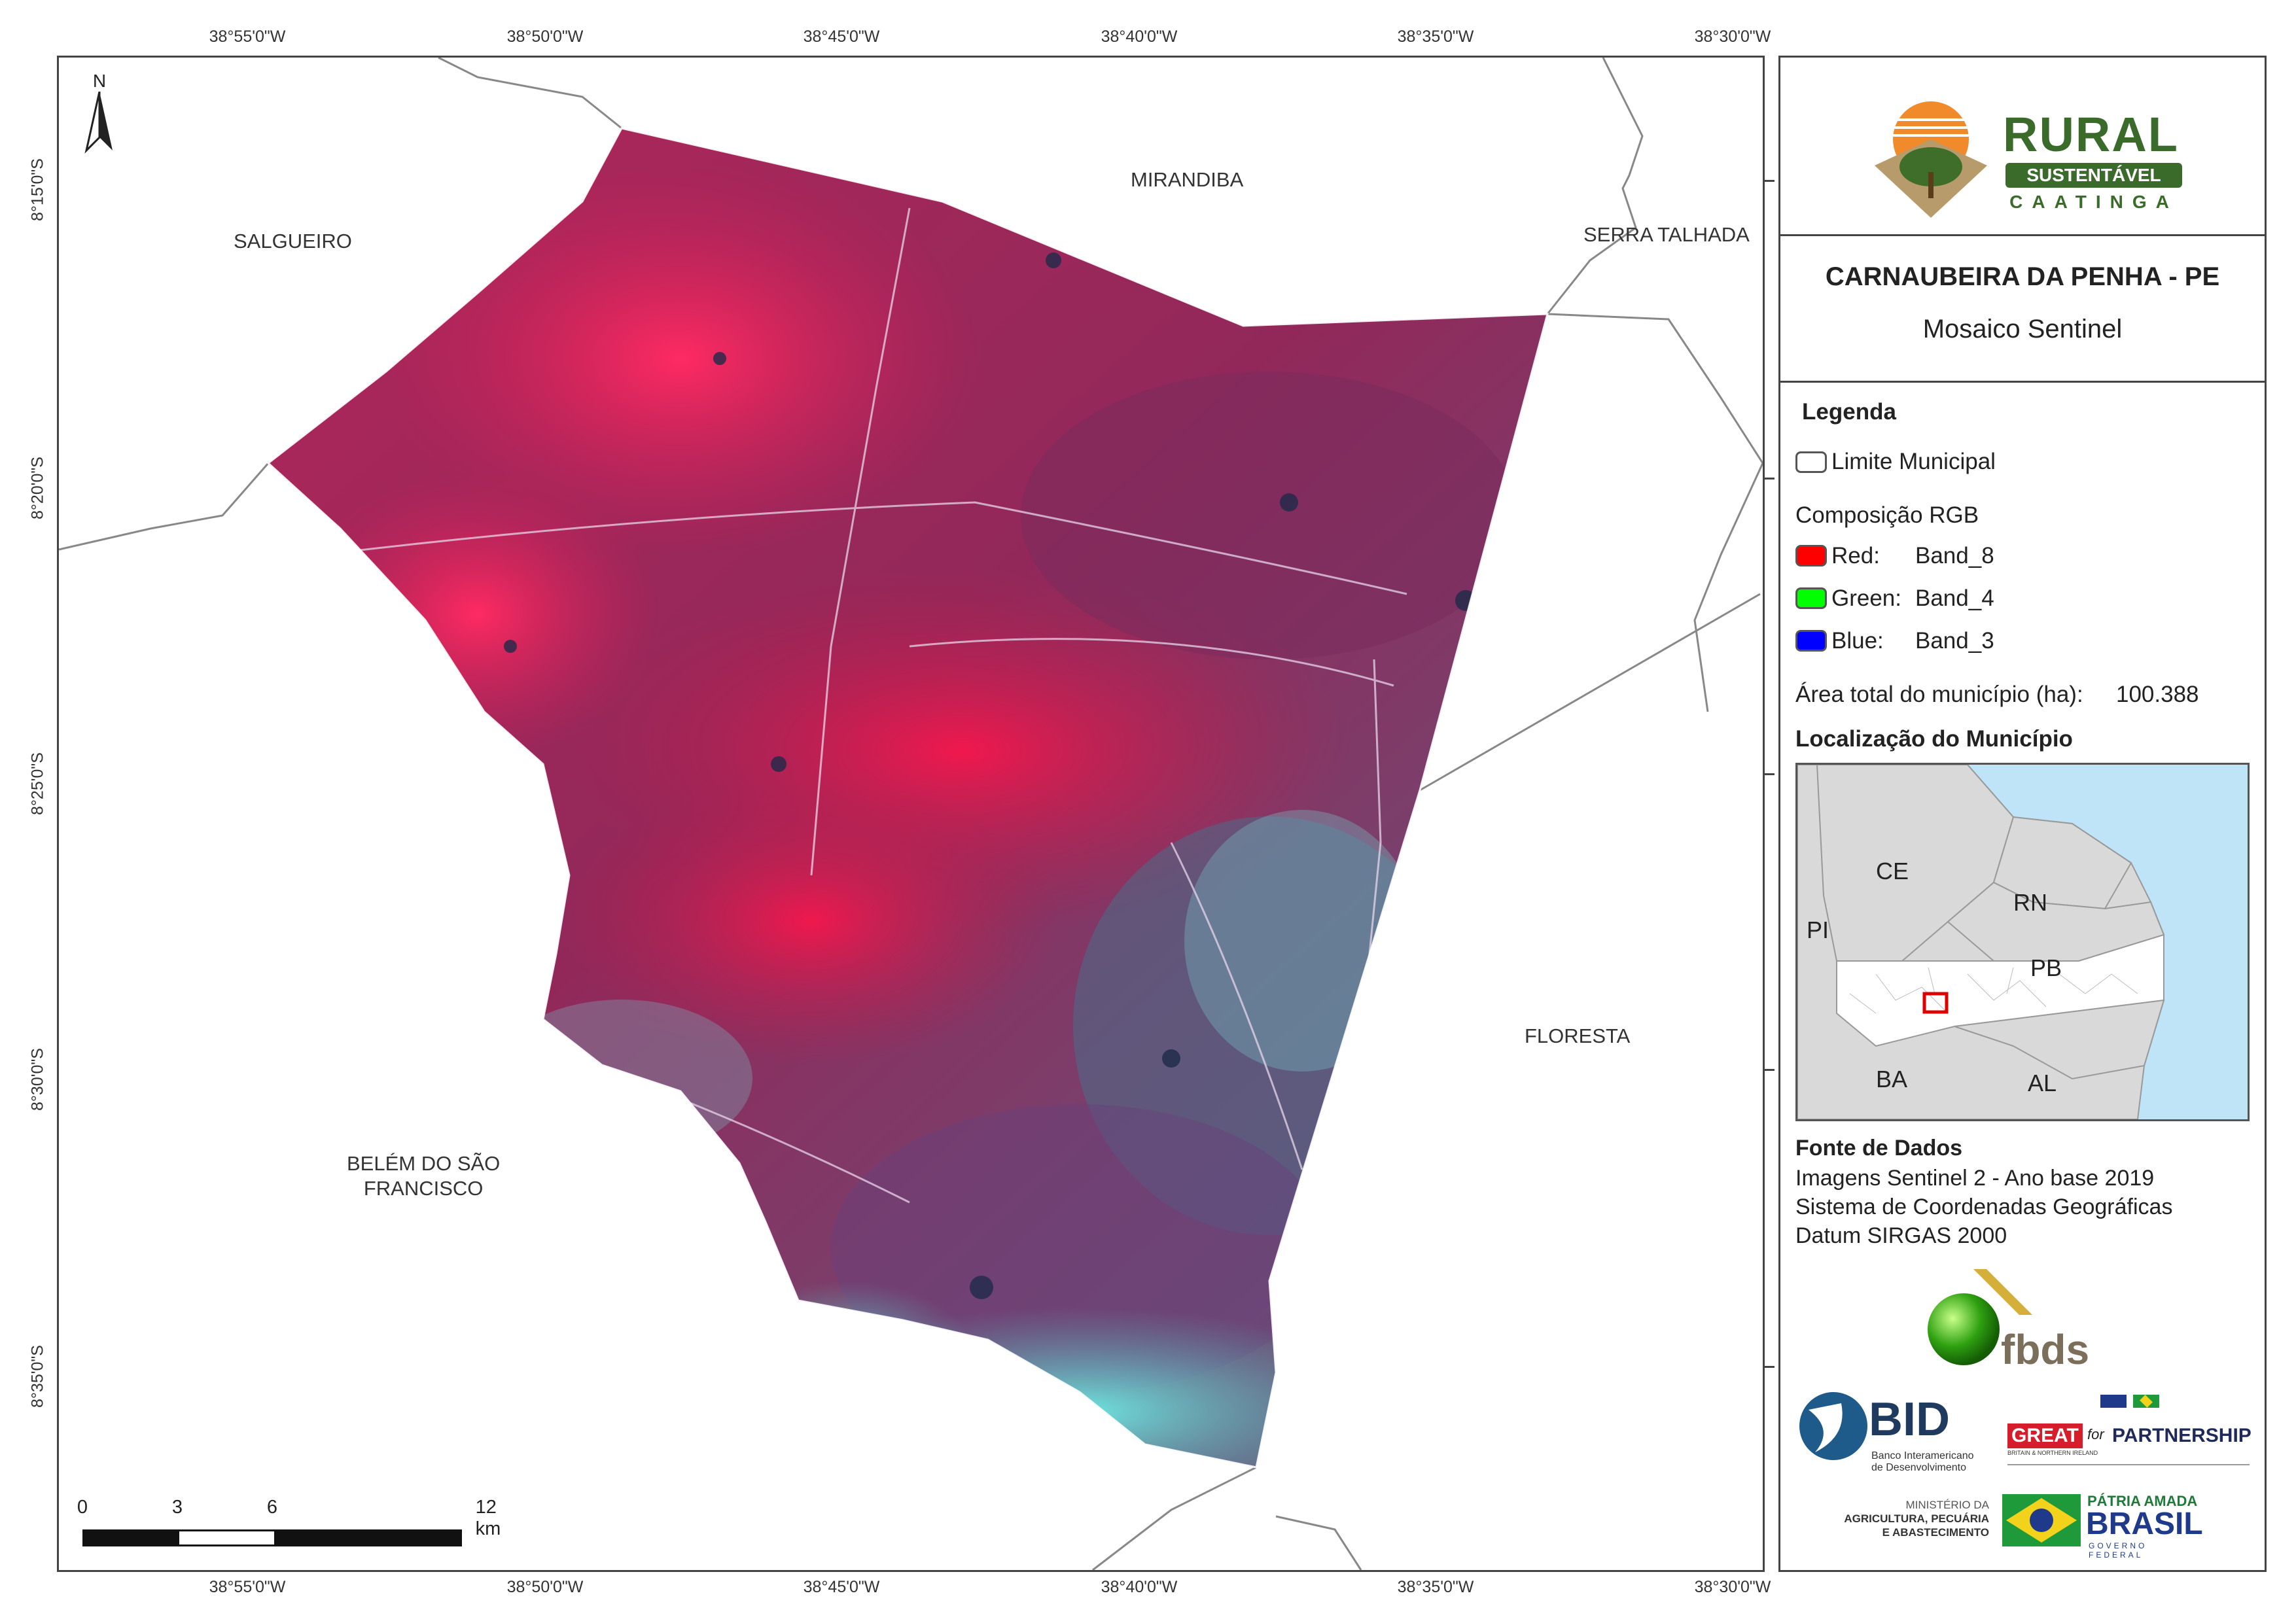 This screenshot has height=1623, width=2296. What do you see at coordinates (1955, 598) in the screenshot?
I see `legend-green-band: Band_4` at bounding box center [1955, 598].